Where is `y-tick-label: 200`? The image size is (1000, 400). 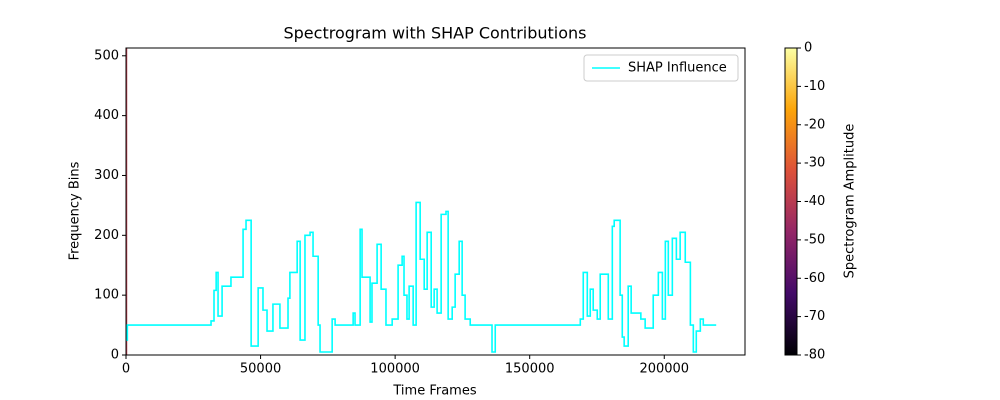
y-tick-label: 200 is located at coordinates (106, 235).